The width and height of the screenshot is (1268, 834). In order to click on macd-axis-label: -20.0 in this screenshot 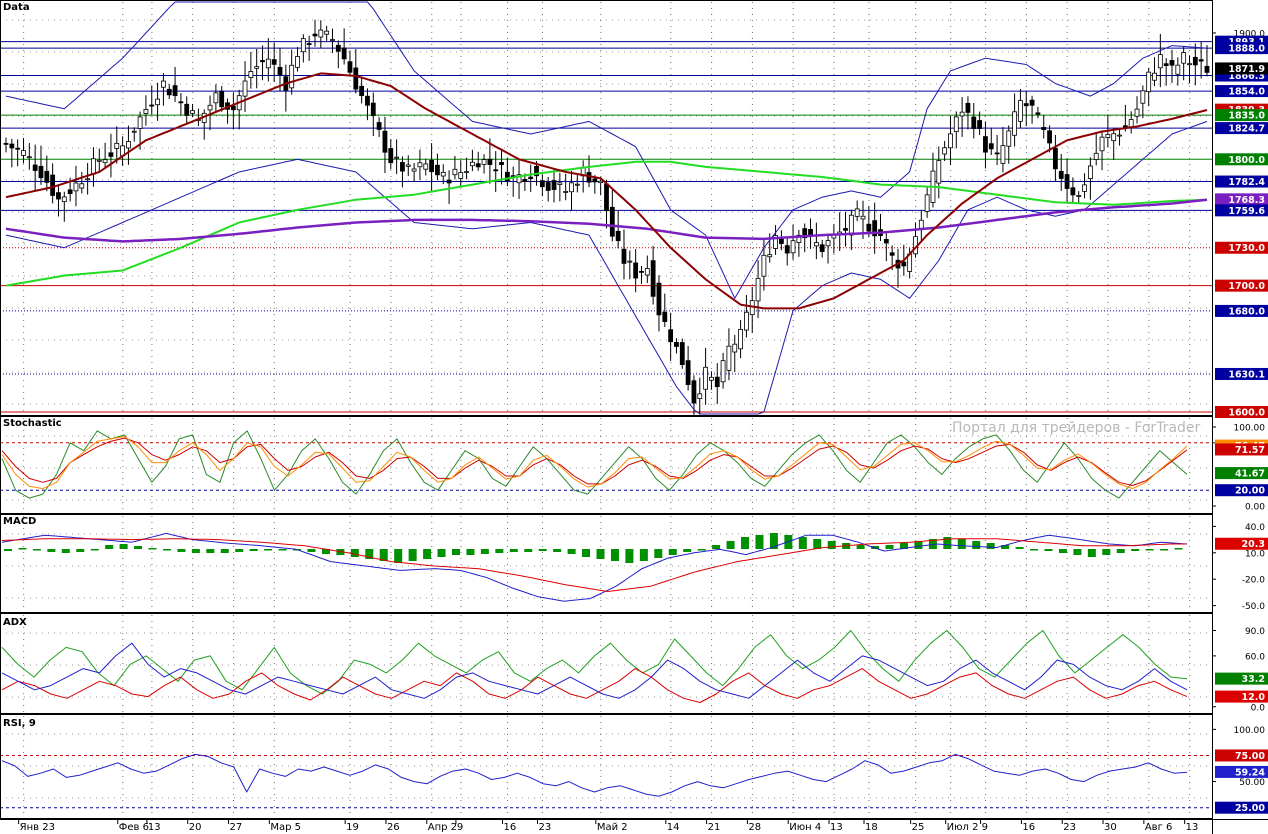, I will do `click(1254, 581)`.